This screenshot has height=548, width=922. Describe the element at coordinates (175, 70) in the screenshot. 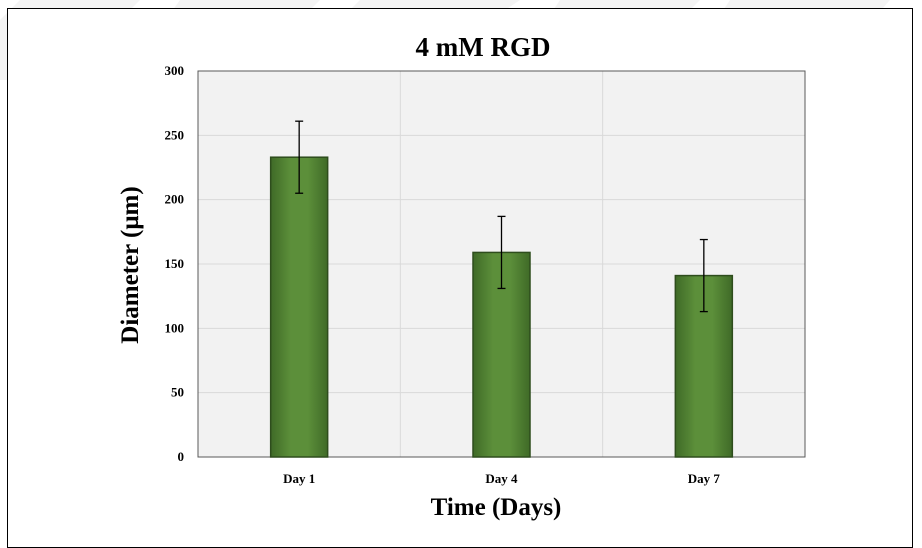

I see `y-tick-label: 300` at that location.